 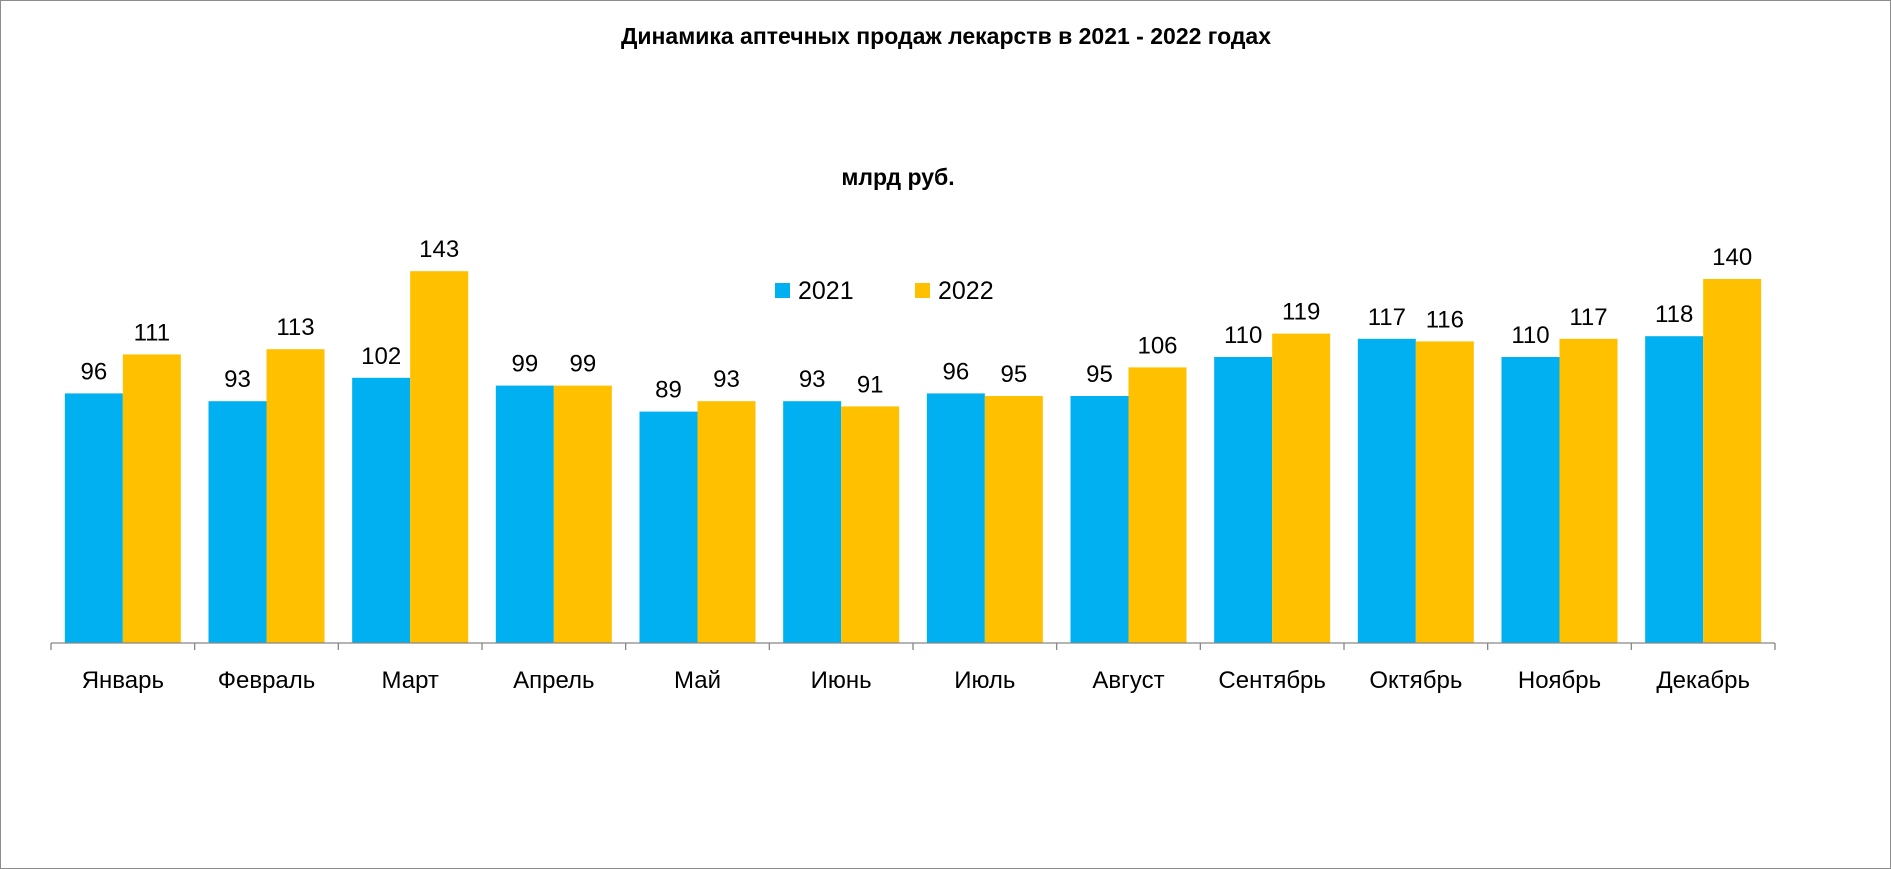 I want to click on value-label-2022: 113, so click(x=295, y=327).